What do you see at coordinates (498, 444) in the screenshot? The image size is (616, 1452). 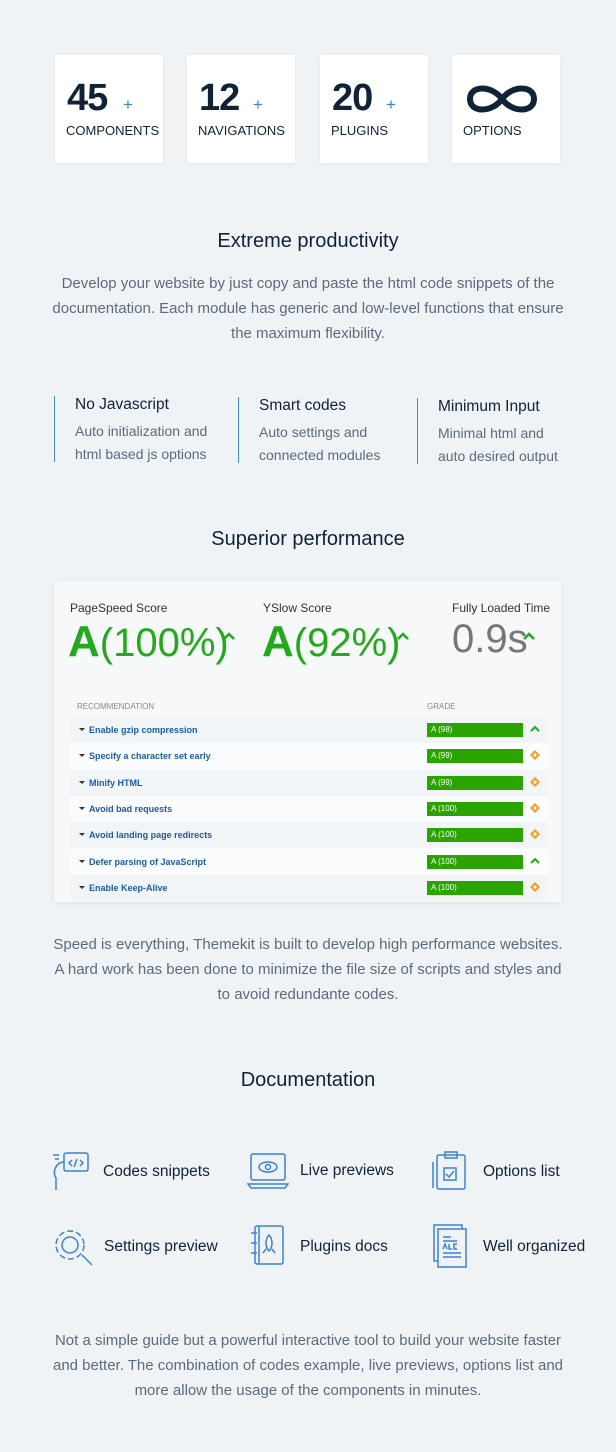 I see `feature-text: Minimal html and auto desired output` at bounding box center [498, 444].